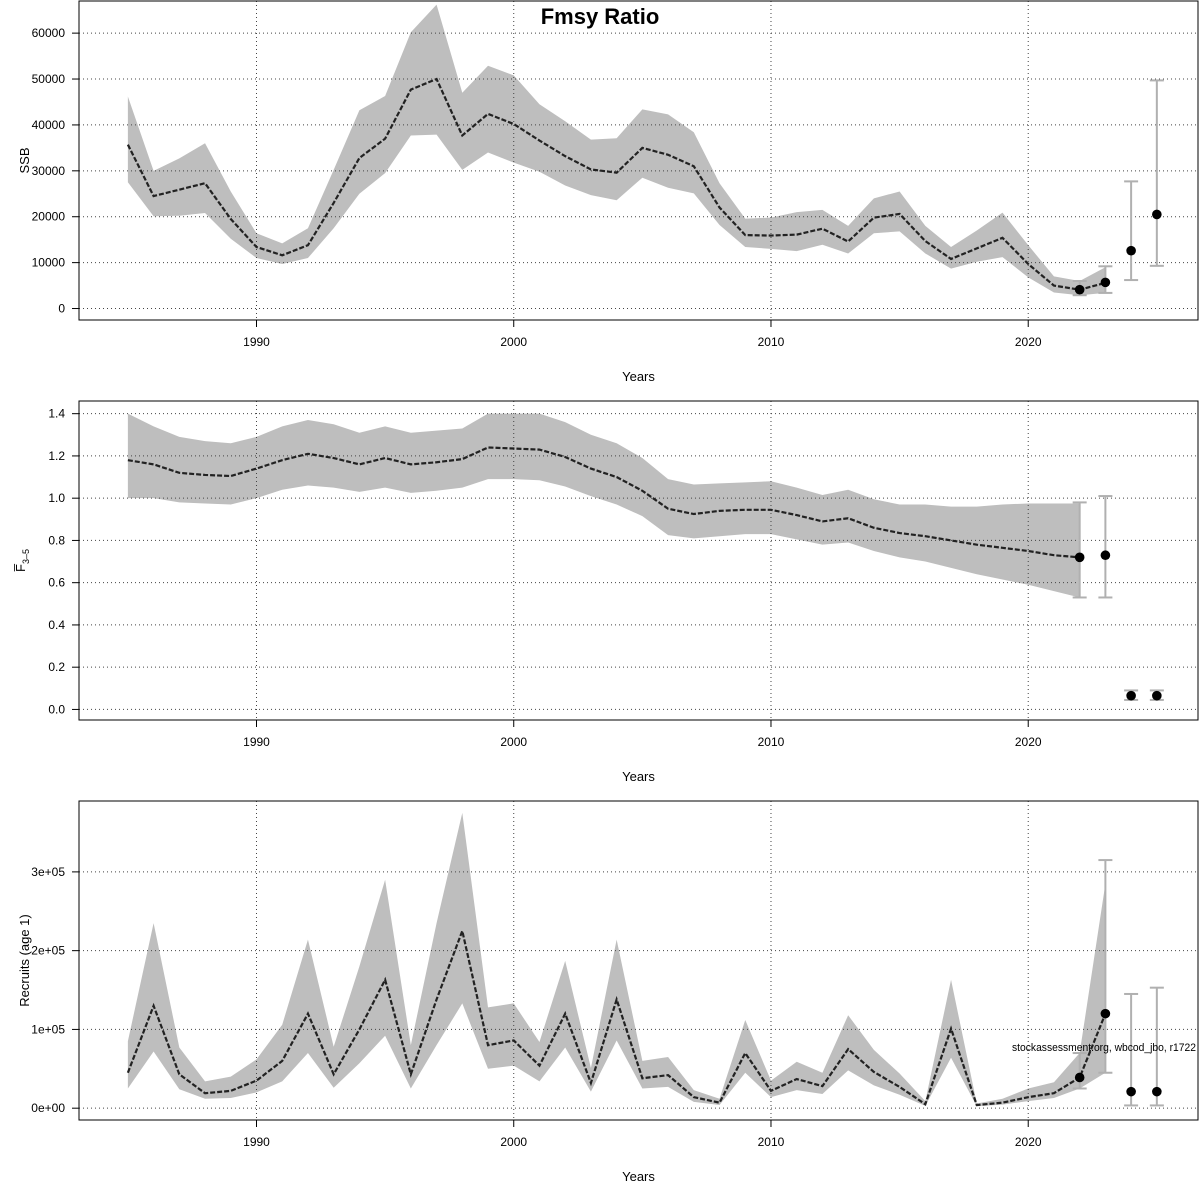 This screenshot has width=1200, height=1200. I want to click on ssb-x-tick-label: 2020, so click(1028, 342).